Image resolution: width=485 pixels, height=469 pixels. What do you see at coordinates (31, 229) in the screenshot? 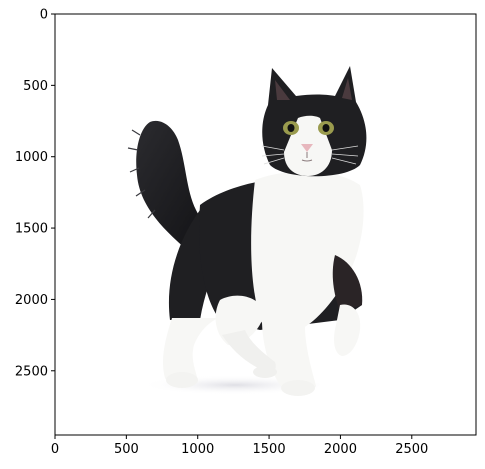
I see `y-tick-label: 1500` at bounding box center [31, 229].